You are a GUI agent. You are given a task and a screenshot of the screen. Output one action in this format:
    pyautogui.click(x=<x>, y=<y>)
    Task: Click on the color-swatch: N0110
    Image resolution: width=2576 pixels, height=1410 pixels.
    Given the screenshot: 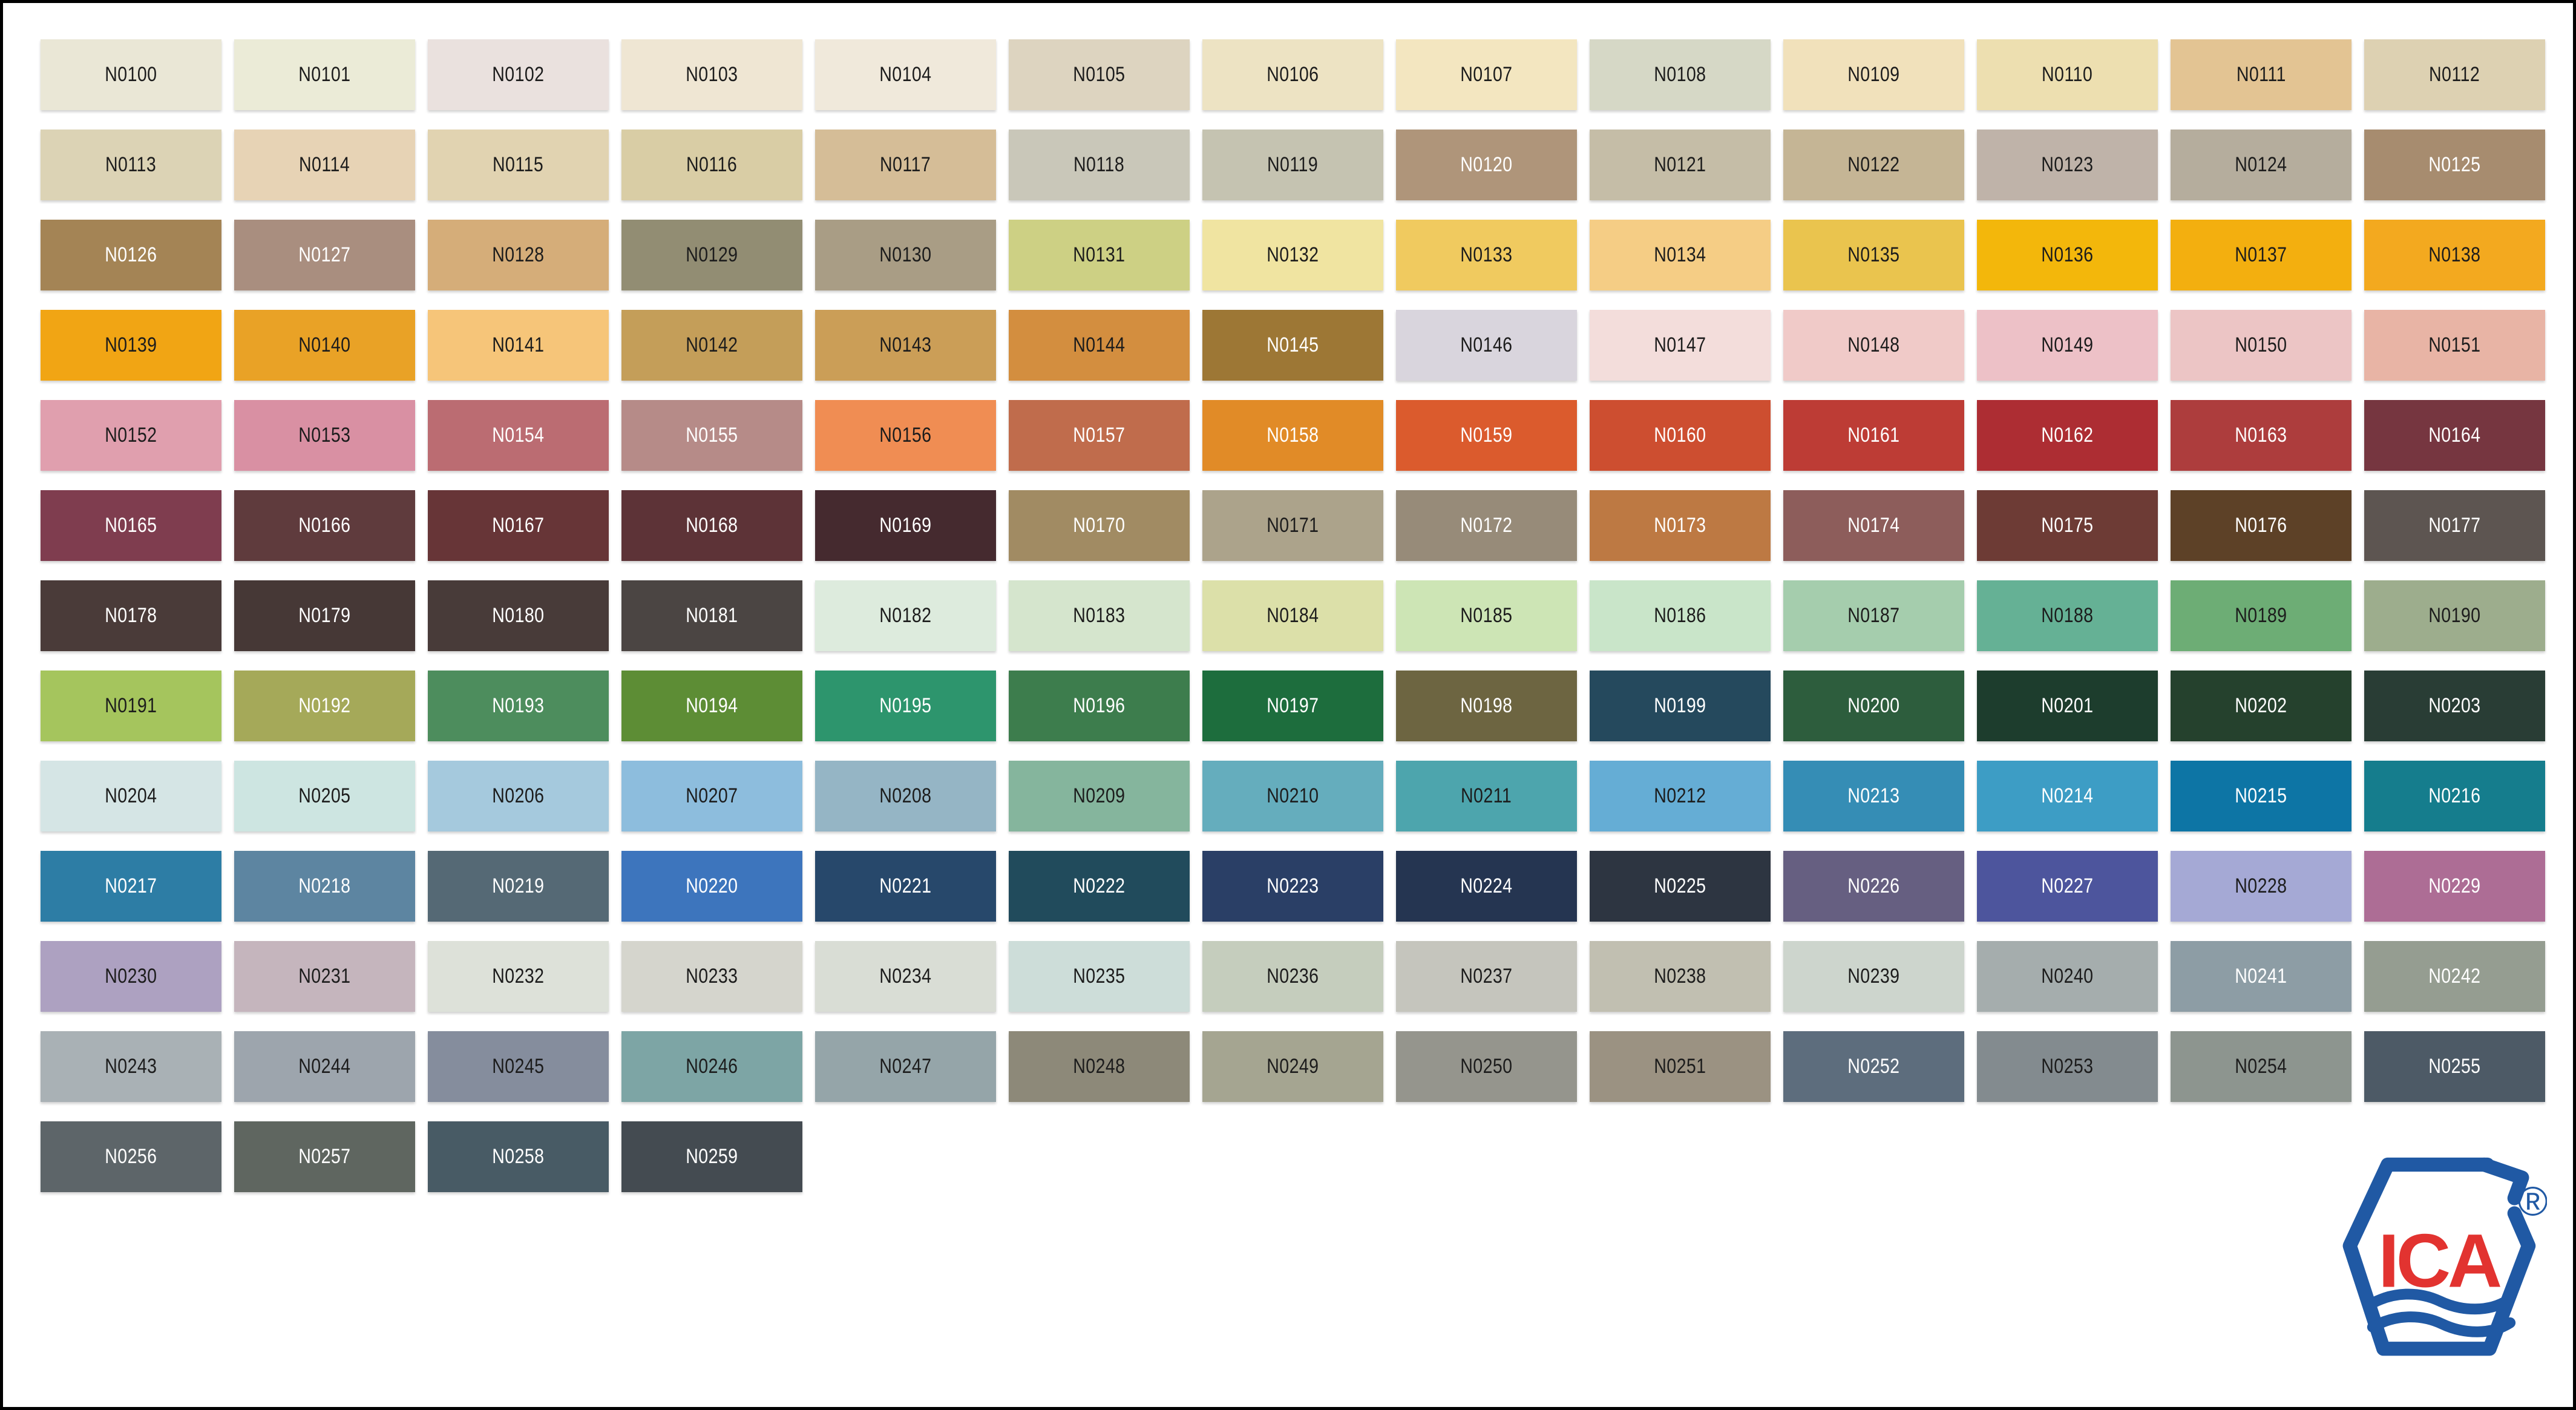 What is the action you would take?
    pyautogui.click(x=2067, y=74)
    